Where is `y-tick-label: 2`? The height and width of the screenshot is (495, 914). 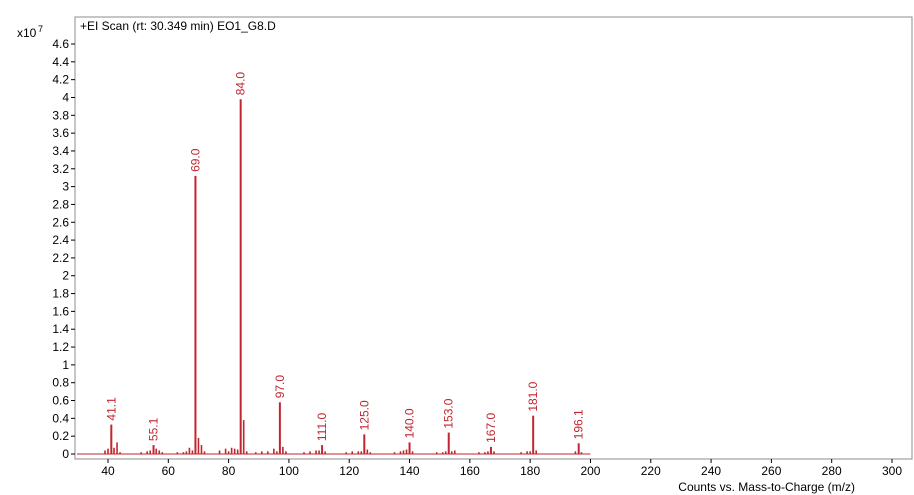
y-tick-label: 2 is located at coordinates (65, 276).